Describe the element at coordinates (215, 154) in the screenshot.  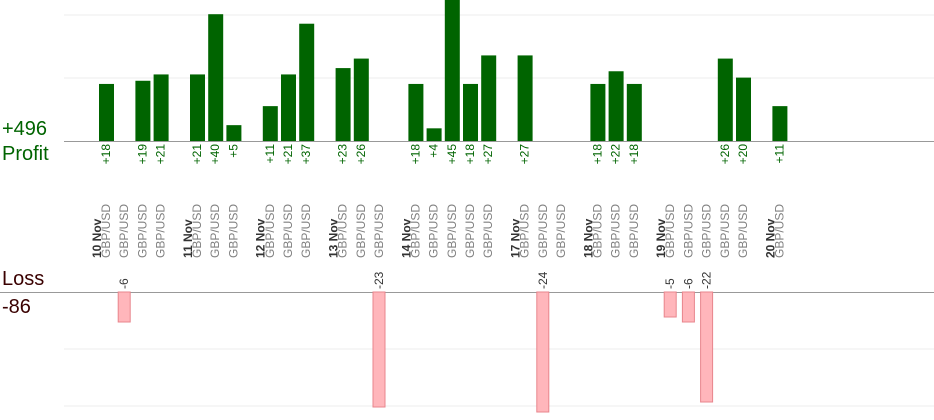
I see `profit-value-label: +40` at that location.